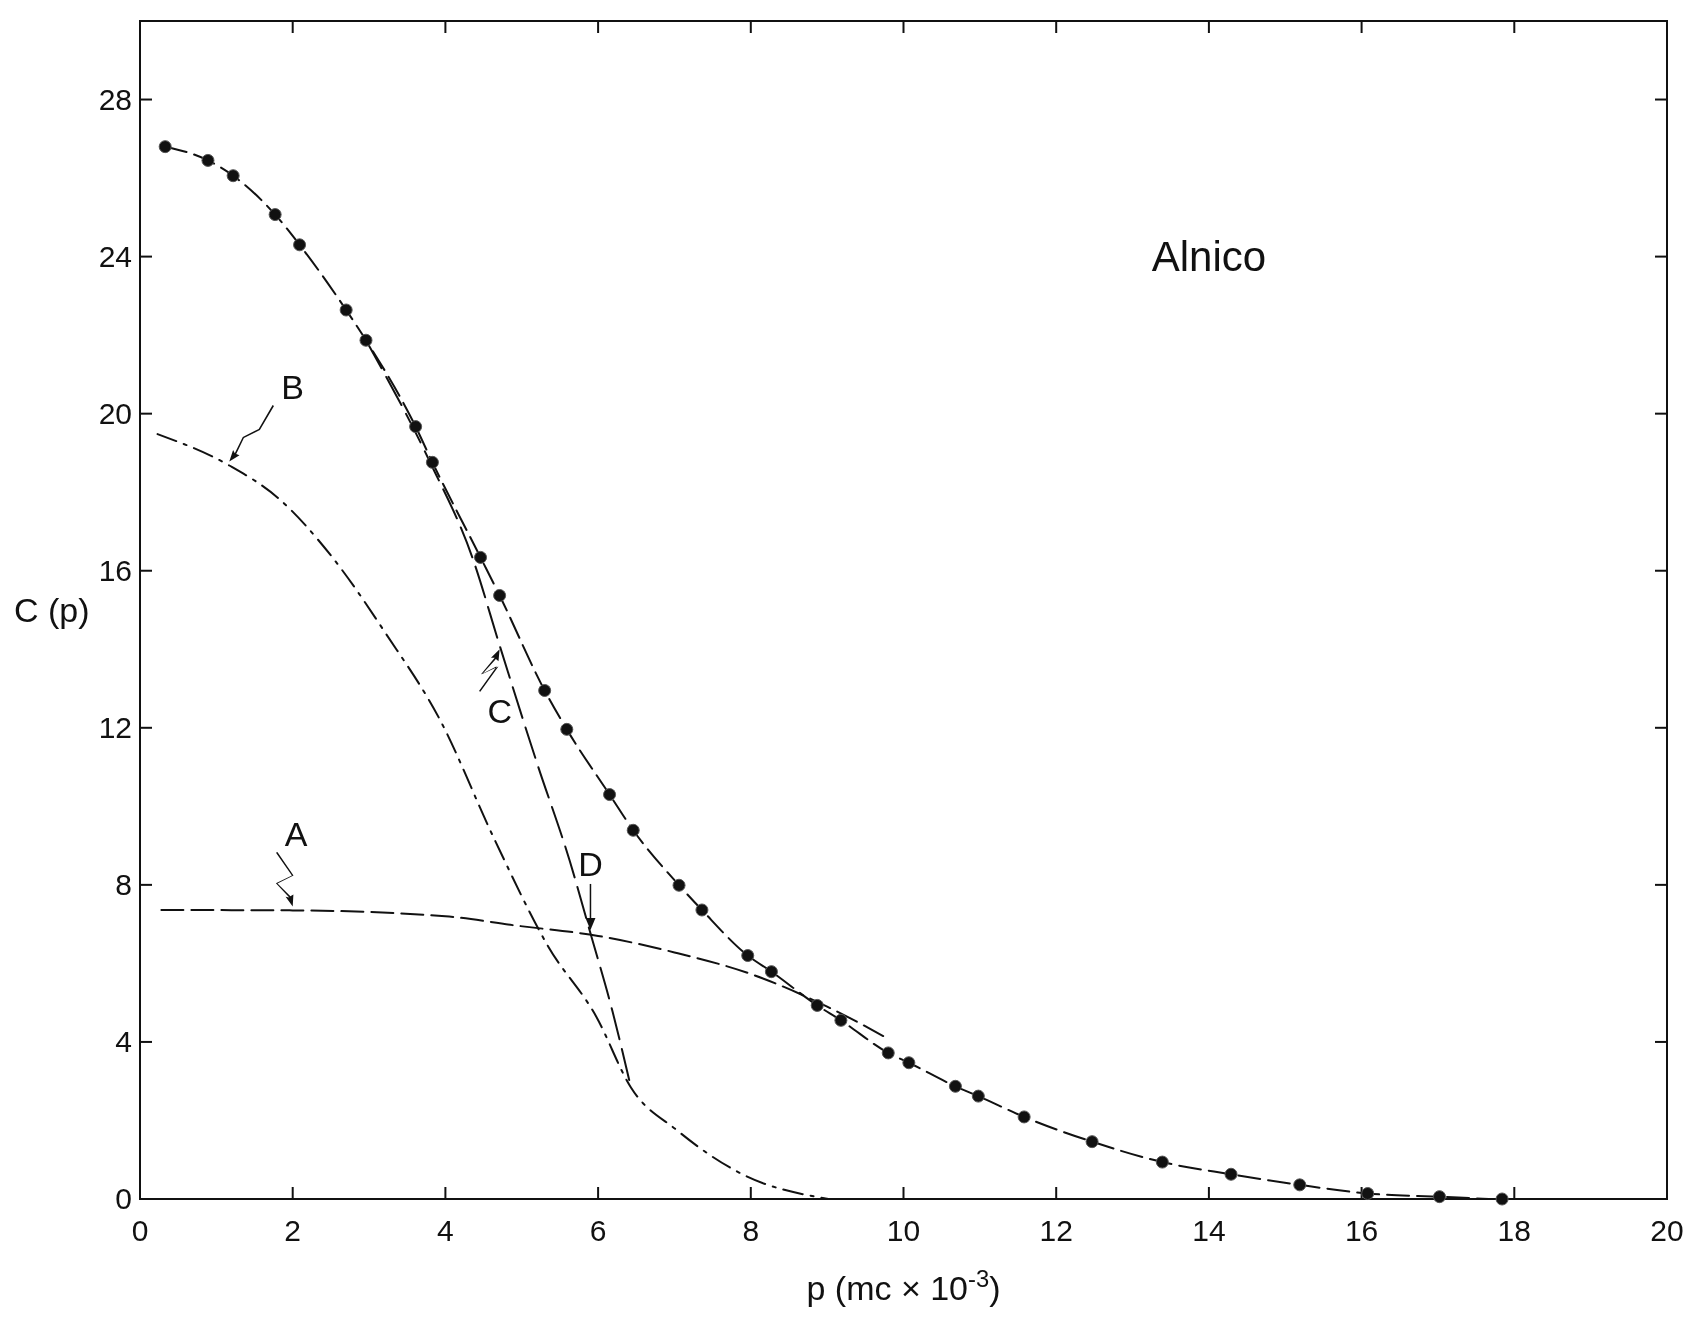 The image size is (1693, 1320). Describe the element at coordinates (1209, 256) in the screenshot. I see `annotation: Alnico` at that location.